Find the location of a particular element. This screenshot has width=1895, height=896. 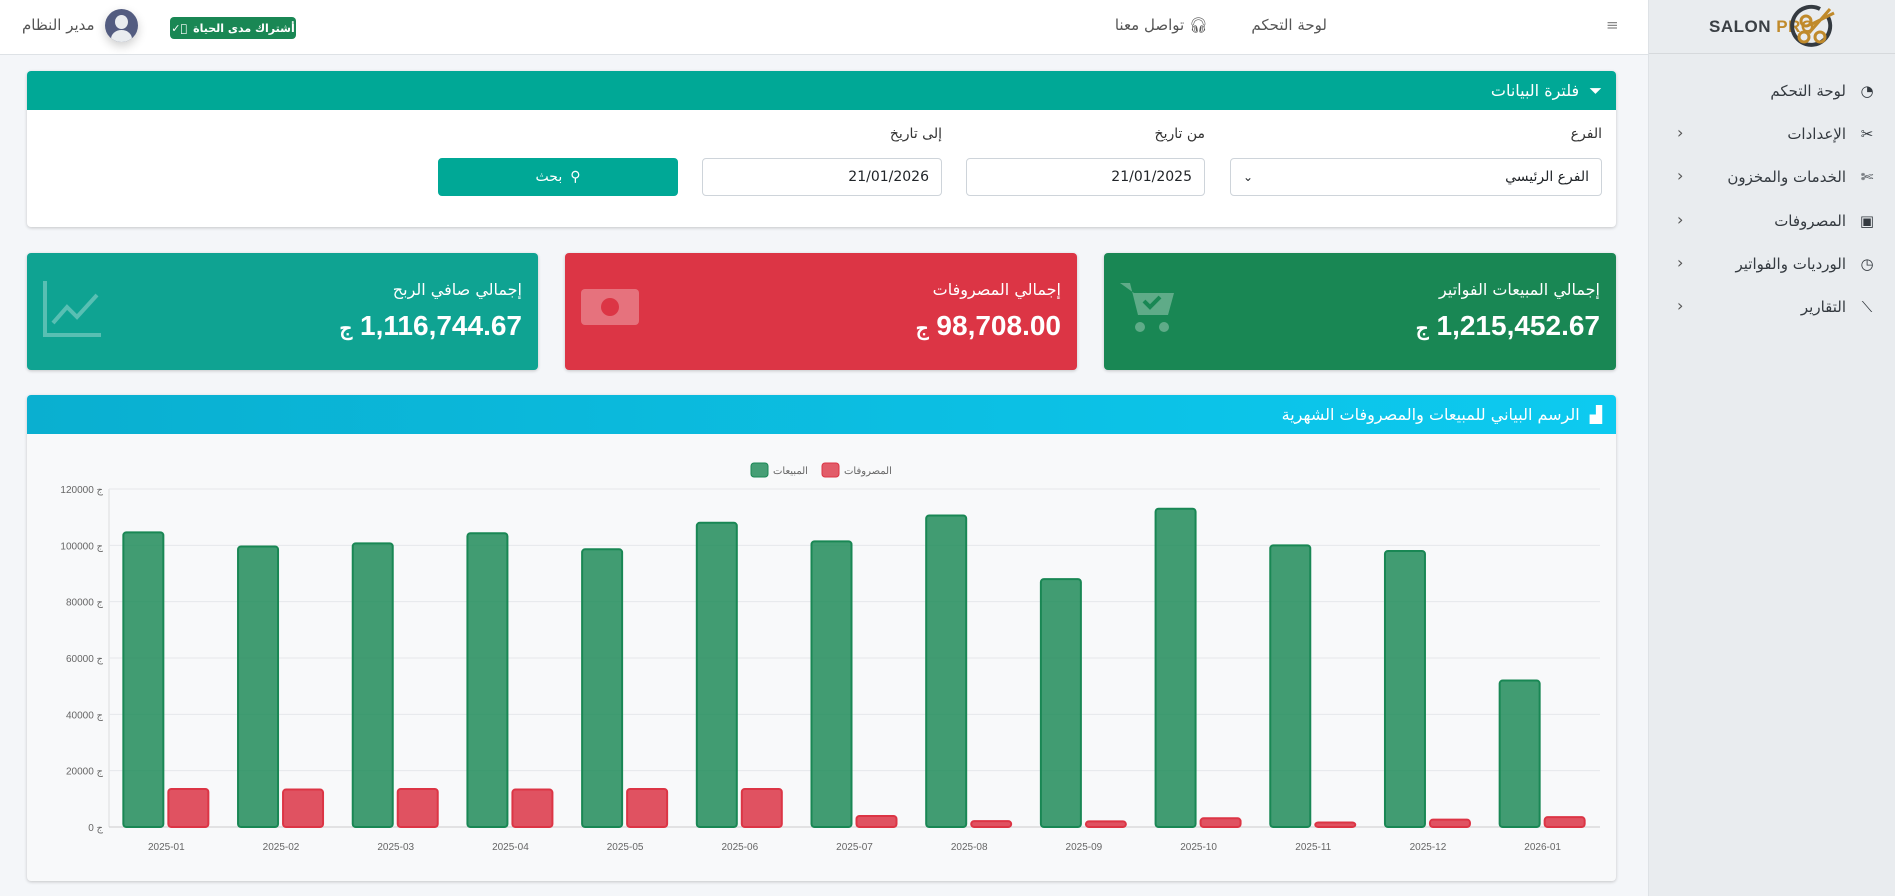

subscription-badge: أشتراك مدى الحياة ✓⃝ is located at coordinates (233, 28).